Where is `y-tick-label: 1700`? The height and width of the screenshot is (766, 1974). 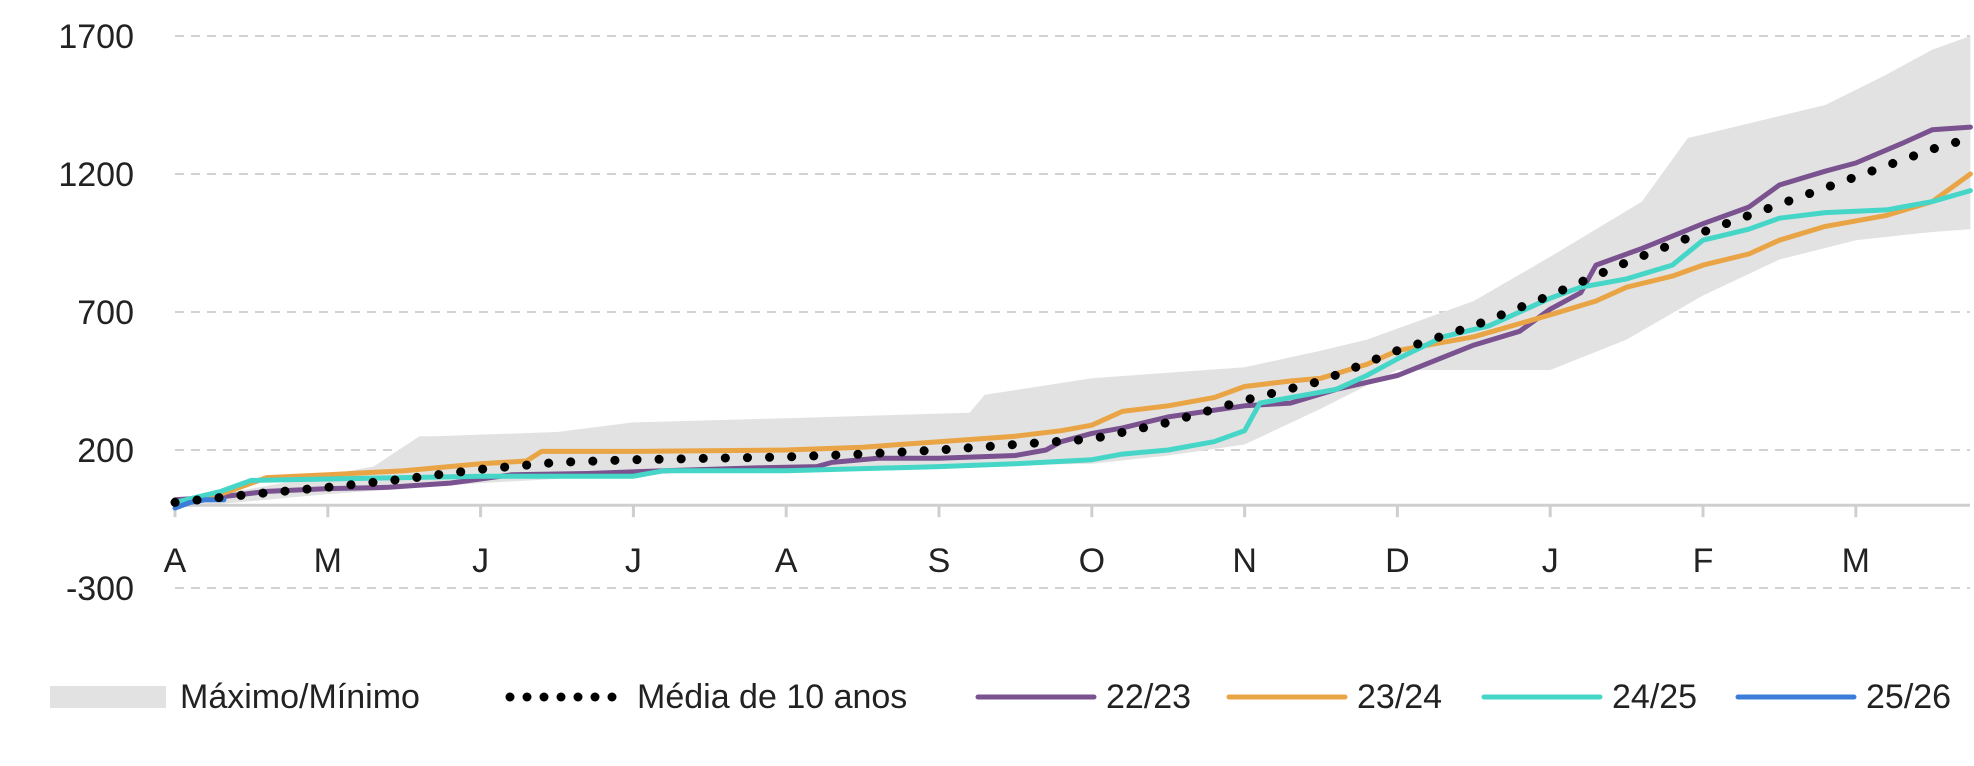
y-tick-label: 1700 is located at coordinates (96, 37).